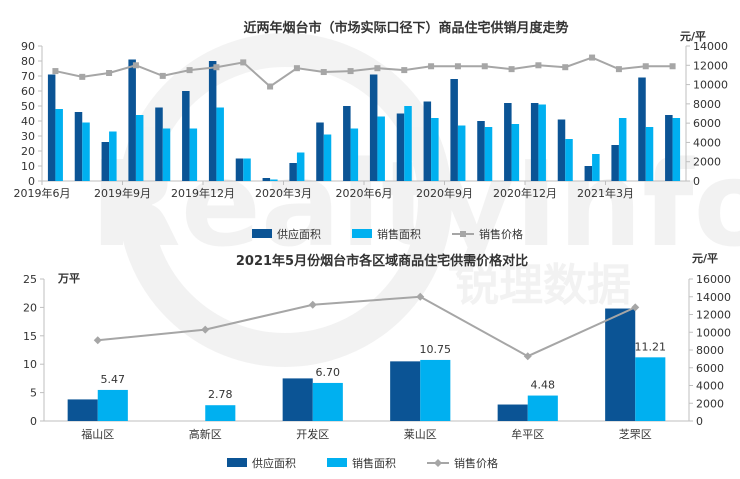 The image size is (740, 479). What do you see at coordinates (328, 372) in the screenshot?
I see `data-label: 6.70` at bounding box center [328, 372].